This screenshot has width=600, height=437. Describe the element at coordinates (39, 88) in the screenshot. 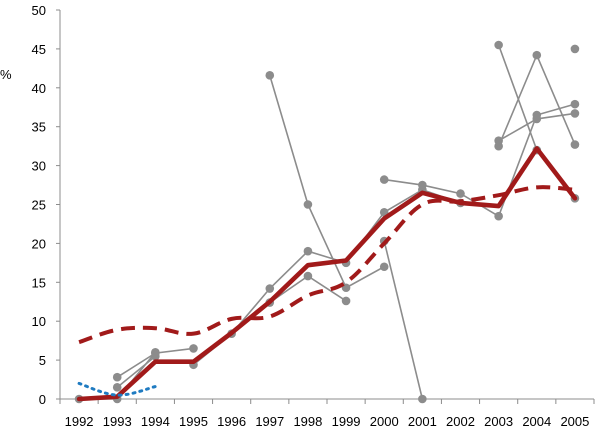

I see `y-tick-label: 40` at that location.